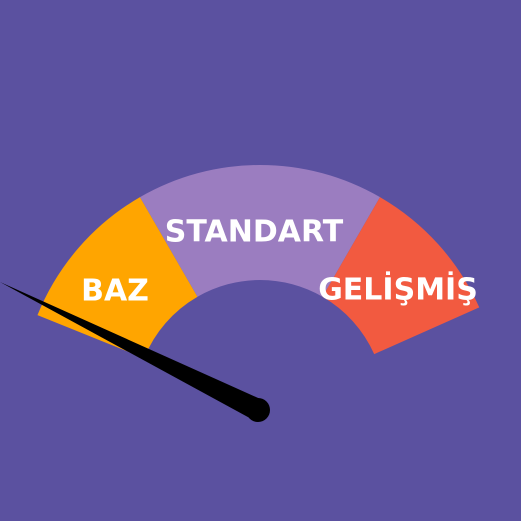  I want to click on gauge-needle, so click(131, 351).